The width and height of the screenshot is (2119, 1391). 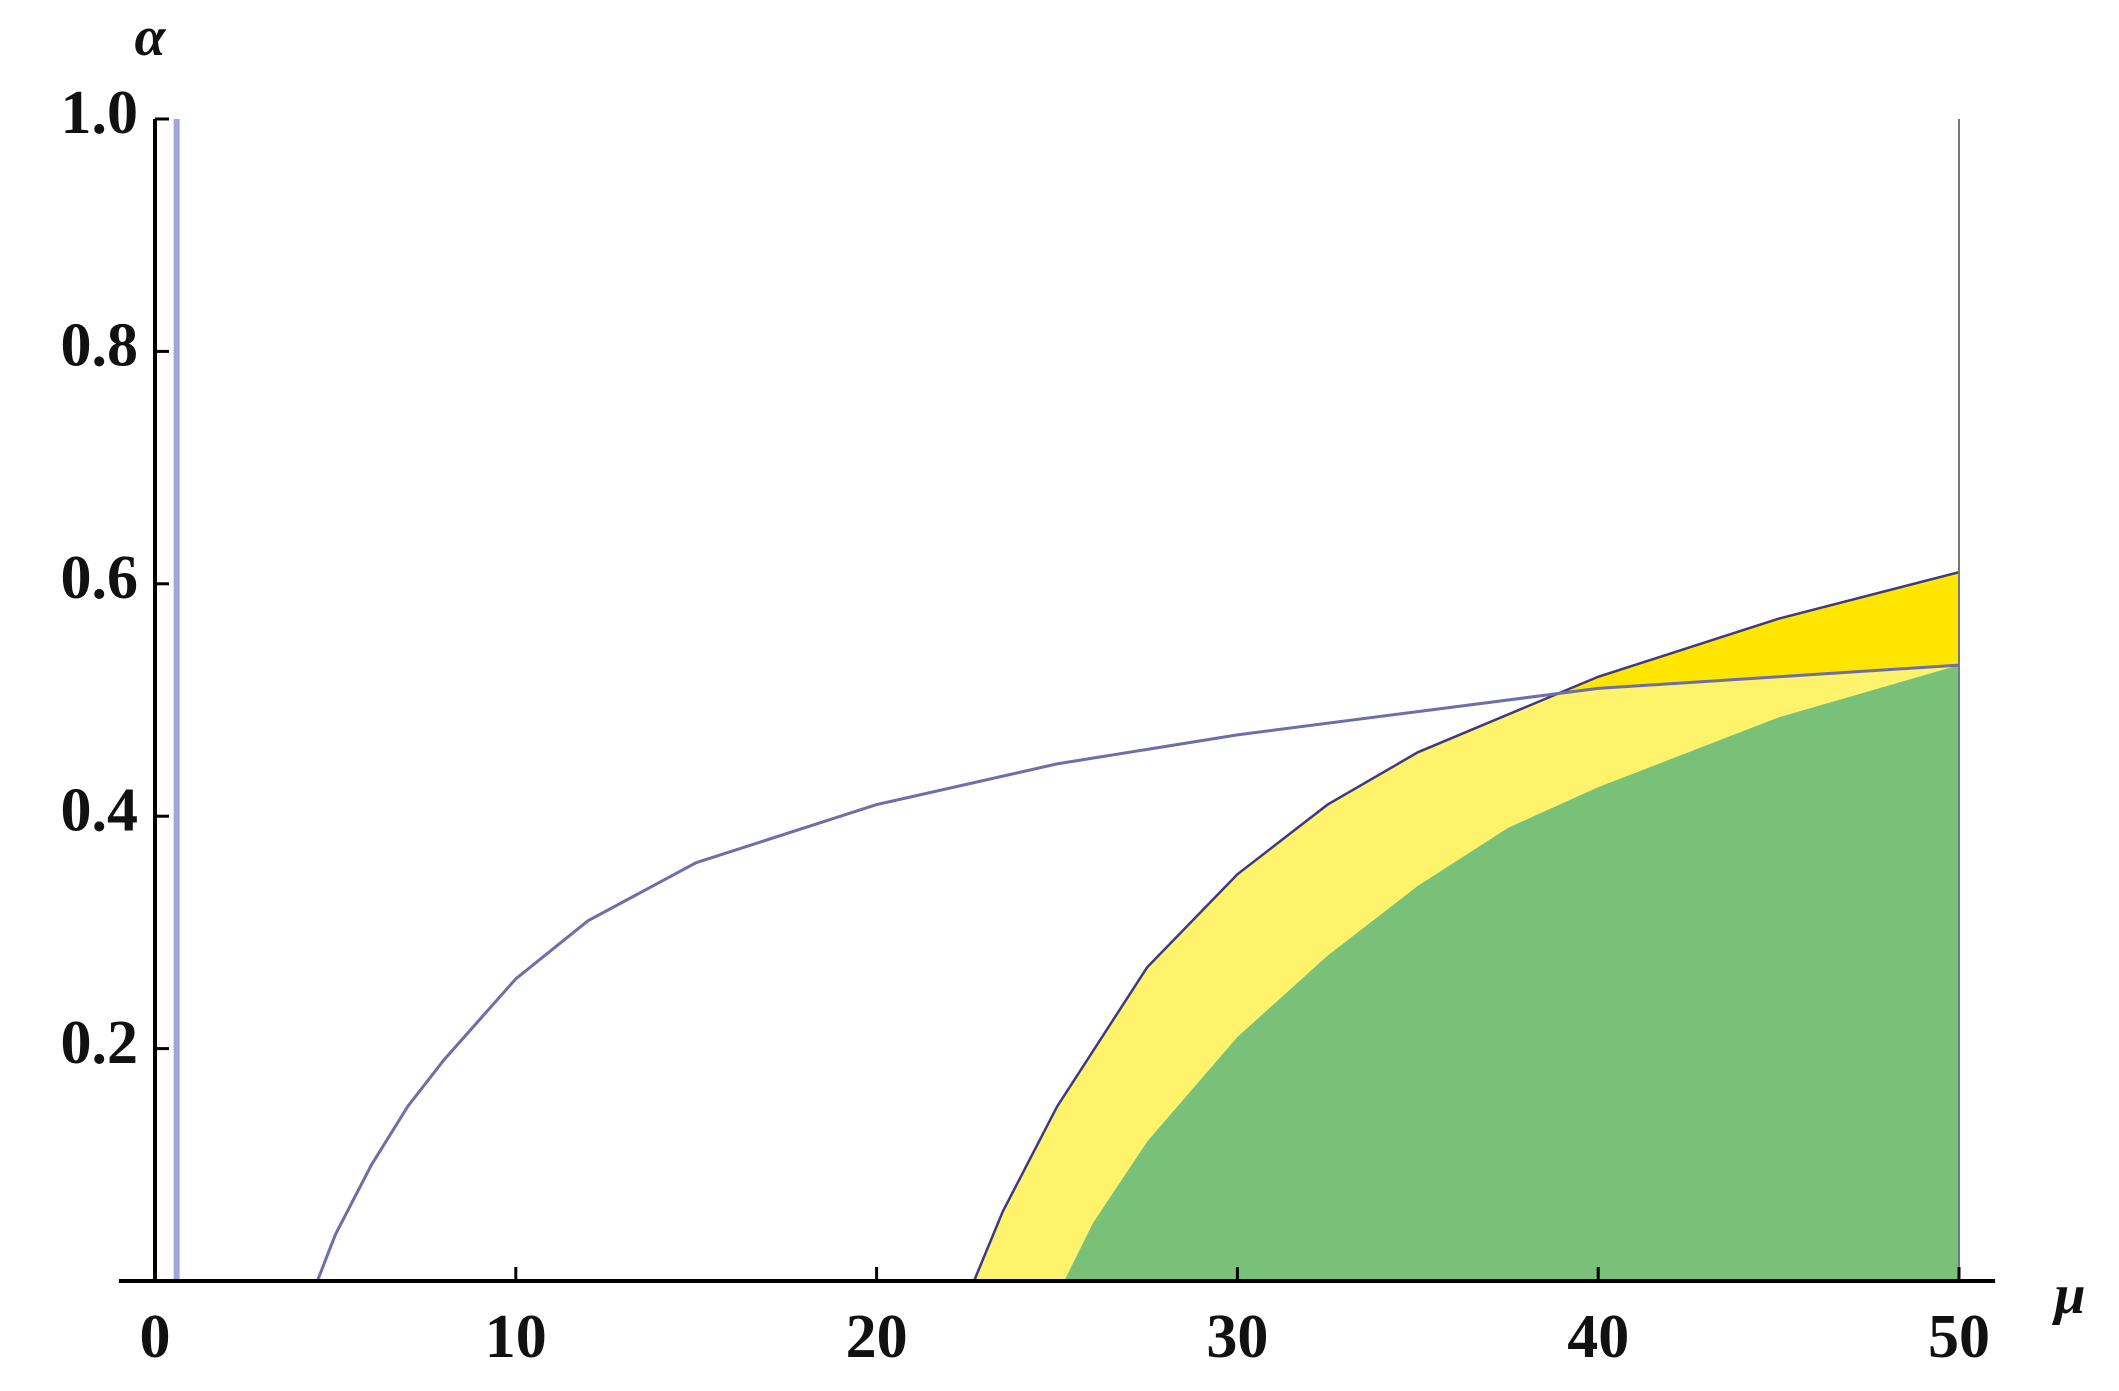 I want to click on x-tick-label: 10, so click(x=516, y=1337).